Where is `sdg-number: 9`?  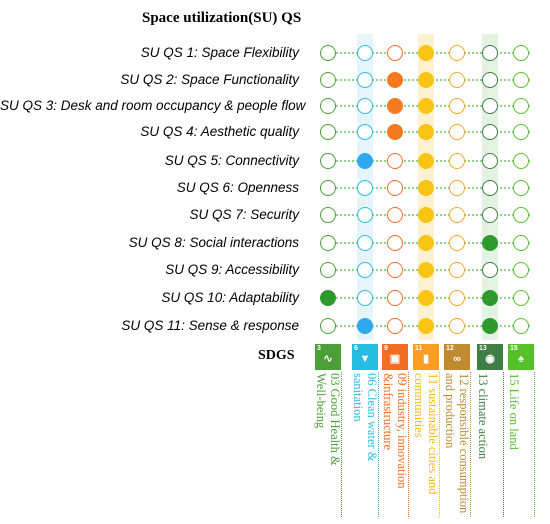 sdg-number: 9 is located at coordinates (386, 348).